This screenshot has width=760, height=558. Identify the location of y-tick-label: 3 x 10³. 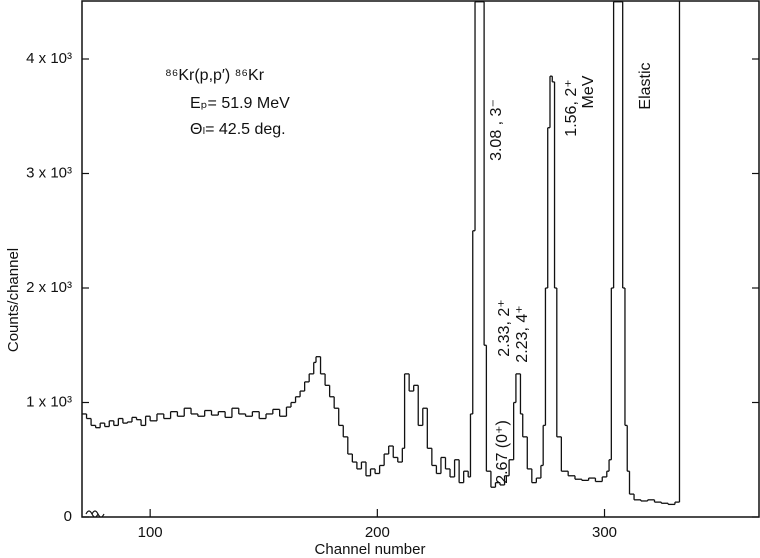
(49, 172).